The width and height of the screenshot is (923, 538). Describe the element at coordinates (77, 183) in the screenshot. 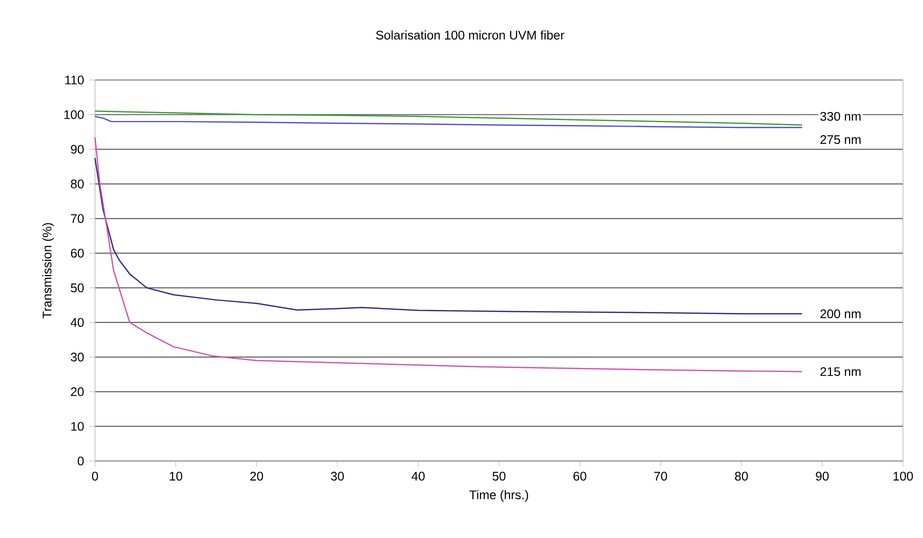

I see `y-tick-label: 80` at that location.